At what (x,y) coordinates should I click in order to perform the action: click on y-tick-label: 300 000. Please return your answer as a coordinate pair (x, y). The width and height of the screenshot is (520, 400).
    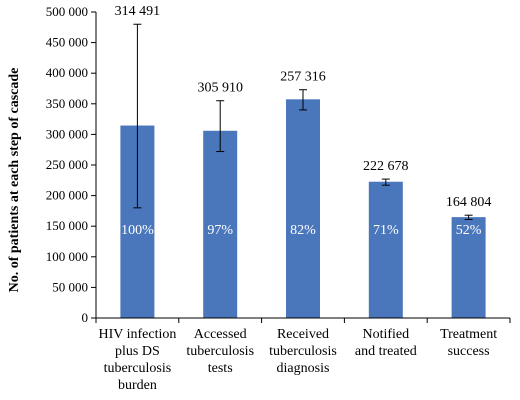
    Looking at the image, I should click on (67, 133).